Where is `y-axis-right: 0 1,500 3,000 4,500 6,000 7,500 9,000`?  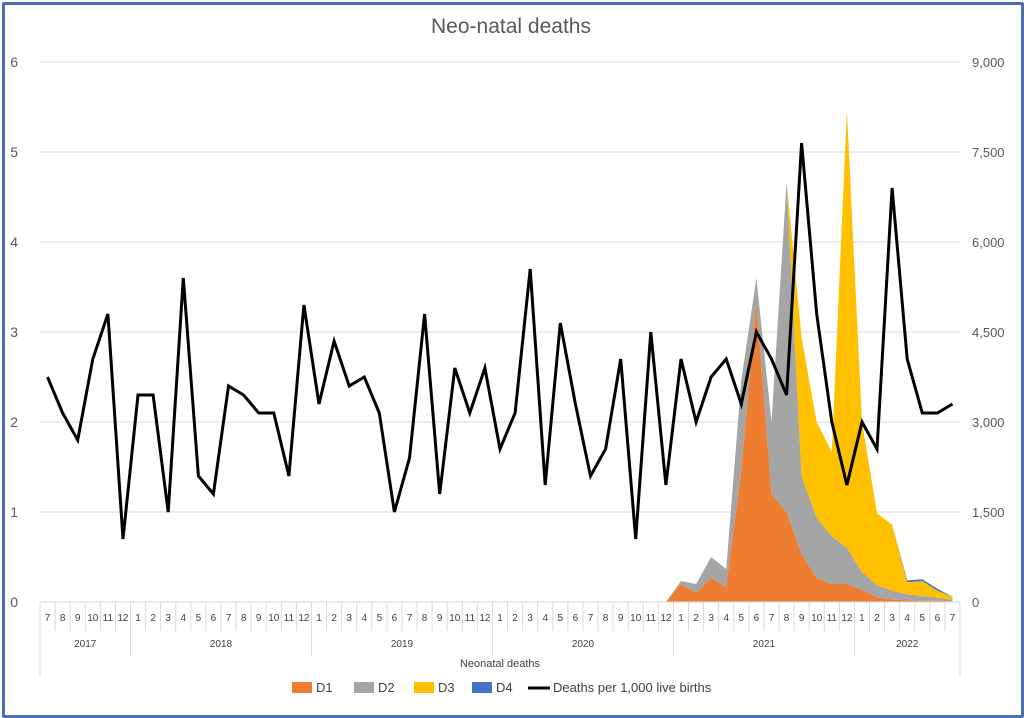 y-axis-right: 0 1,500 3,000 4,500 6,000 7,500 9,000 is located at coordinates (988, 332).